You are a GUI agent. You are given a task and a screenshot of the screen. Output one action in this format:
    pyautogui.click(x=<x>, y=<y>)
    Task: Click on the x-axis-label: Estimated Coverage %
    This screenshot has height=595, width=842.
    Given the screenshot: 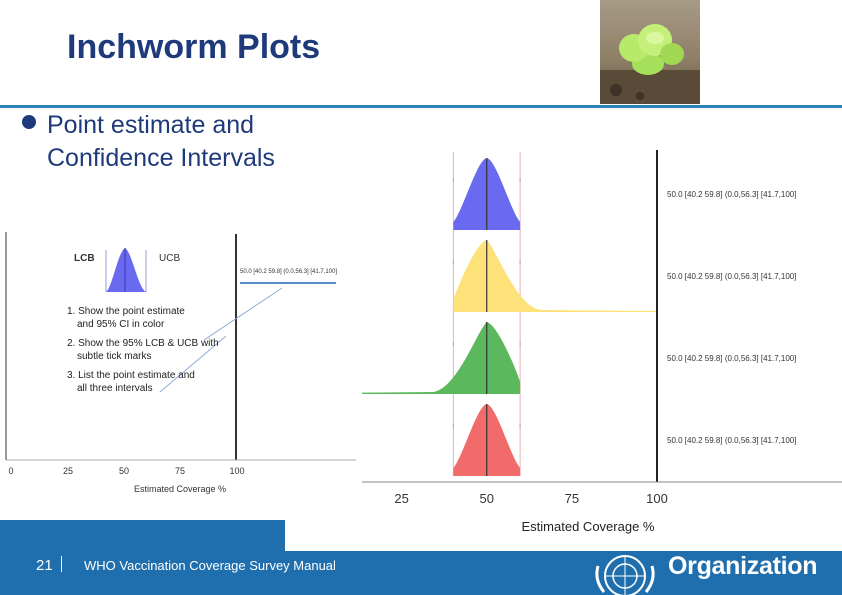 What is the action you would take?
    pyautogui.click(x=588, y=526)
    